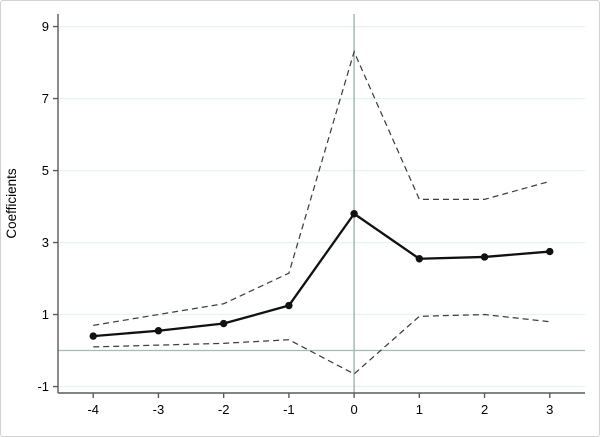 The image size is (600, 437). I want to click on x-tick-label: 0, so click(353, 409).